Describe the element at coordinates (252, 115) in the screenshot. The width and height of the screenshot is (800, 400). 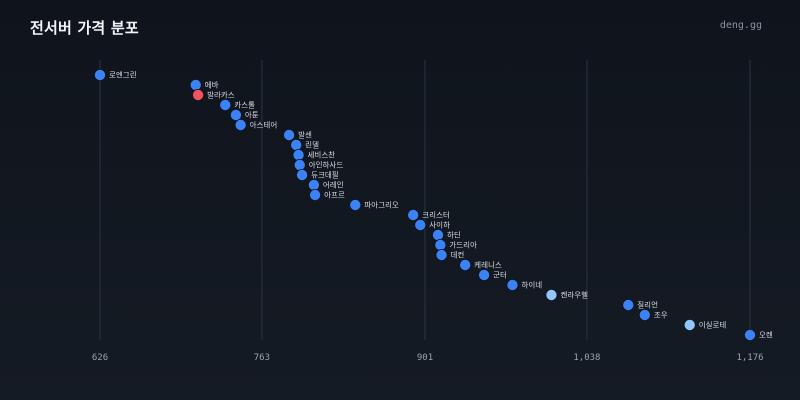
I see `point-label: 아툰` at that location.